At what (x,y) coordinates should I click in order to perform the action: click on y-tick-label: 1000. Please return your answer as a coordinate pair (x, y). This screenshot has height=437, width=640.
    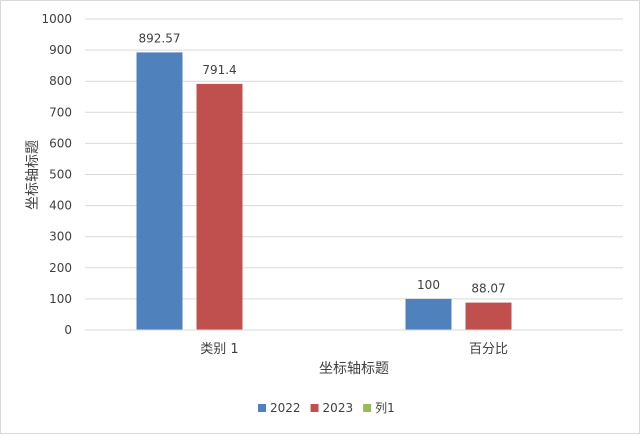
    Looking at the image, I should click on (56, 19).